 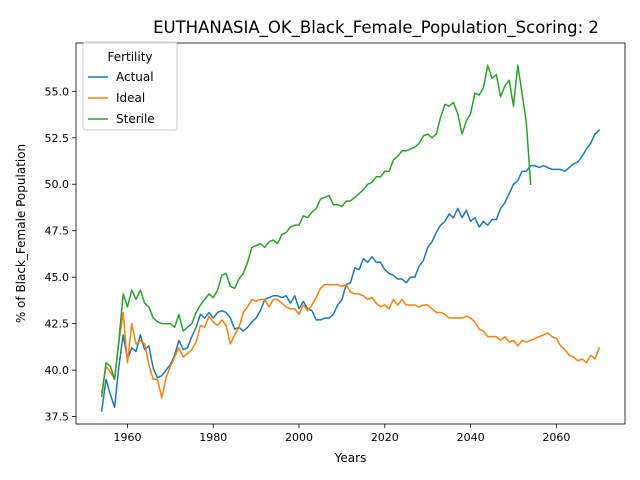 What do you see at coordinates (213, 437) in the screenshot?
I see `x-tick-label: 1980` at bounding box center [213, 437].